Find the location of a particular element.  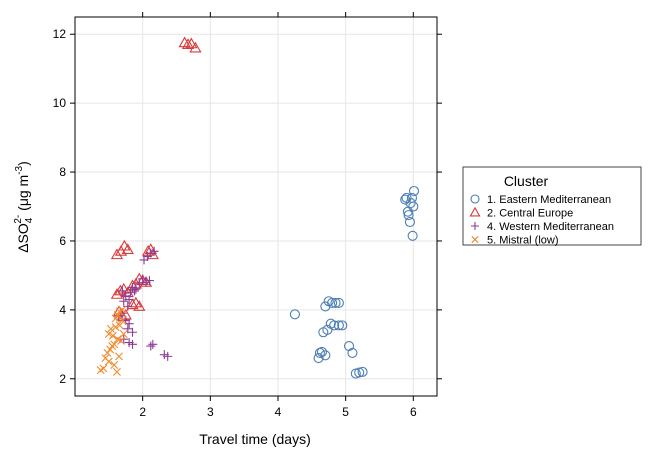

y-tick-label: 2 is located at coordinates (62, 379).